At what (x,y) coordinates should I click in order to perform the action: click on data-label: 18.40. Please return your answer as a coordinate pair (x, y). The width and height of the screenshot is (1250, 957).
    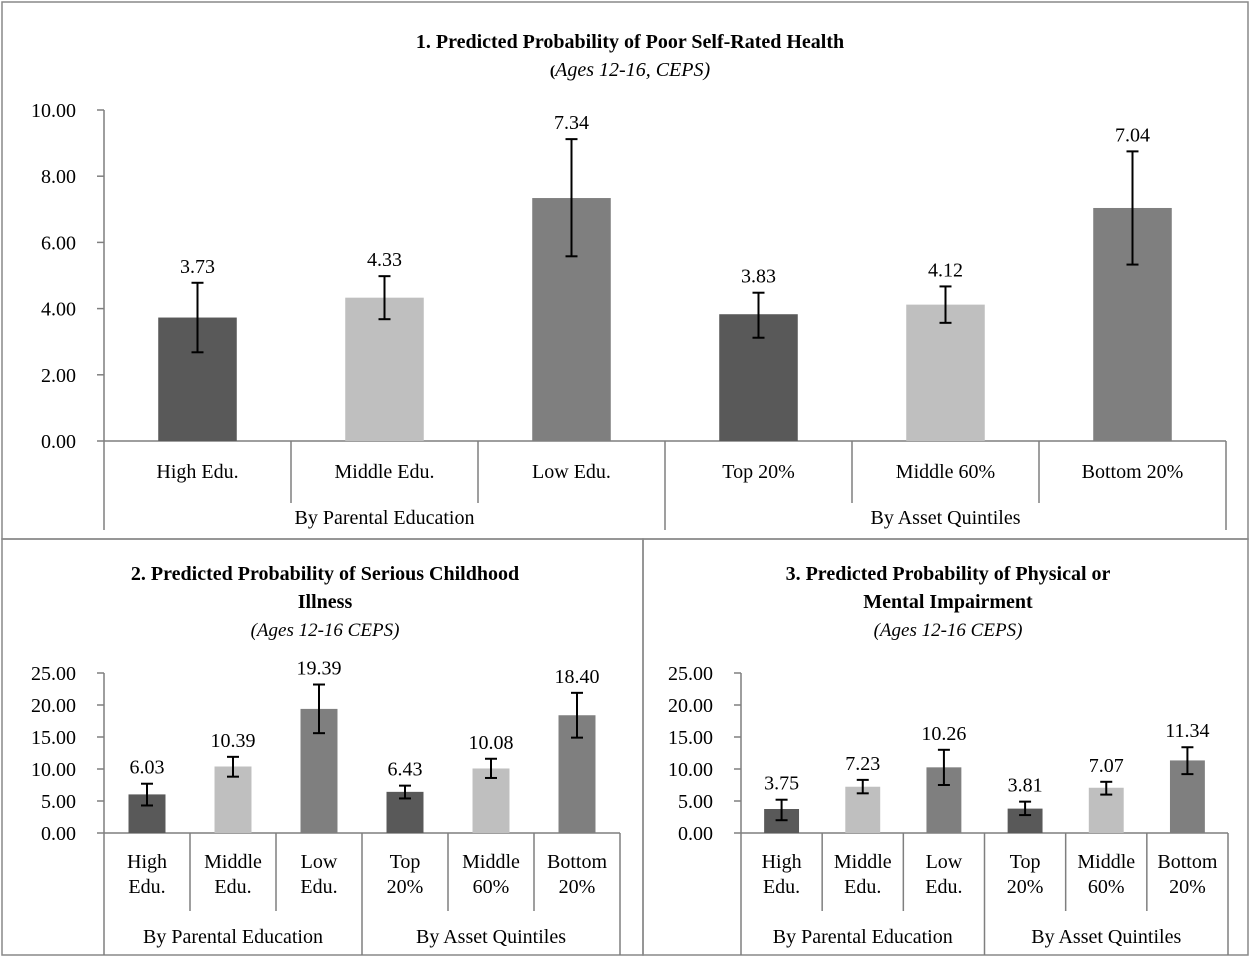
    Looking at the image, I should click on (577, 677).